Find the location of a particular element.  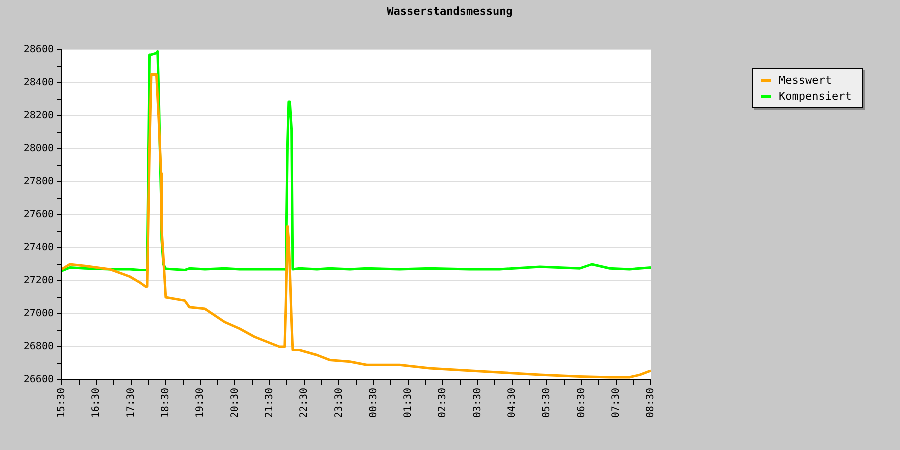

x-tick-label: 04:30 is located at coordinates (512, 403).